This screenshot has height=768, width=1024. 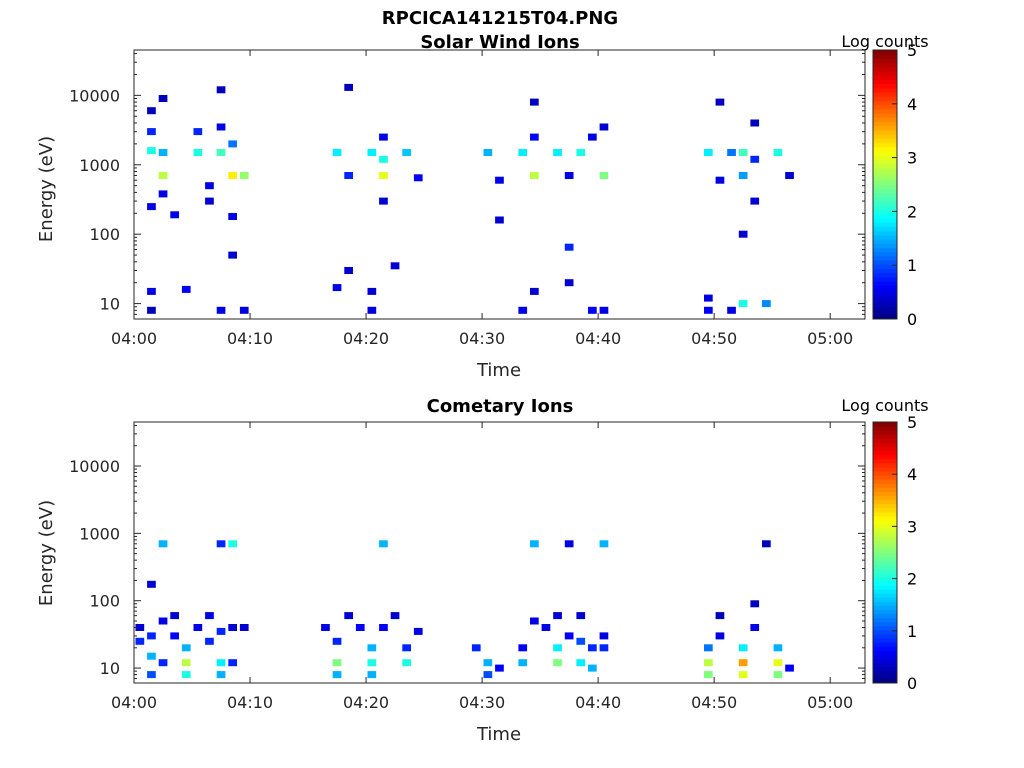 I want to click on y-tick-label: 10000, so click(x=94, y=466).